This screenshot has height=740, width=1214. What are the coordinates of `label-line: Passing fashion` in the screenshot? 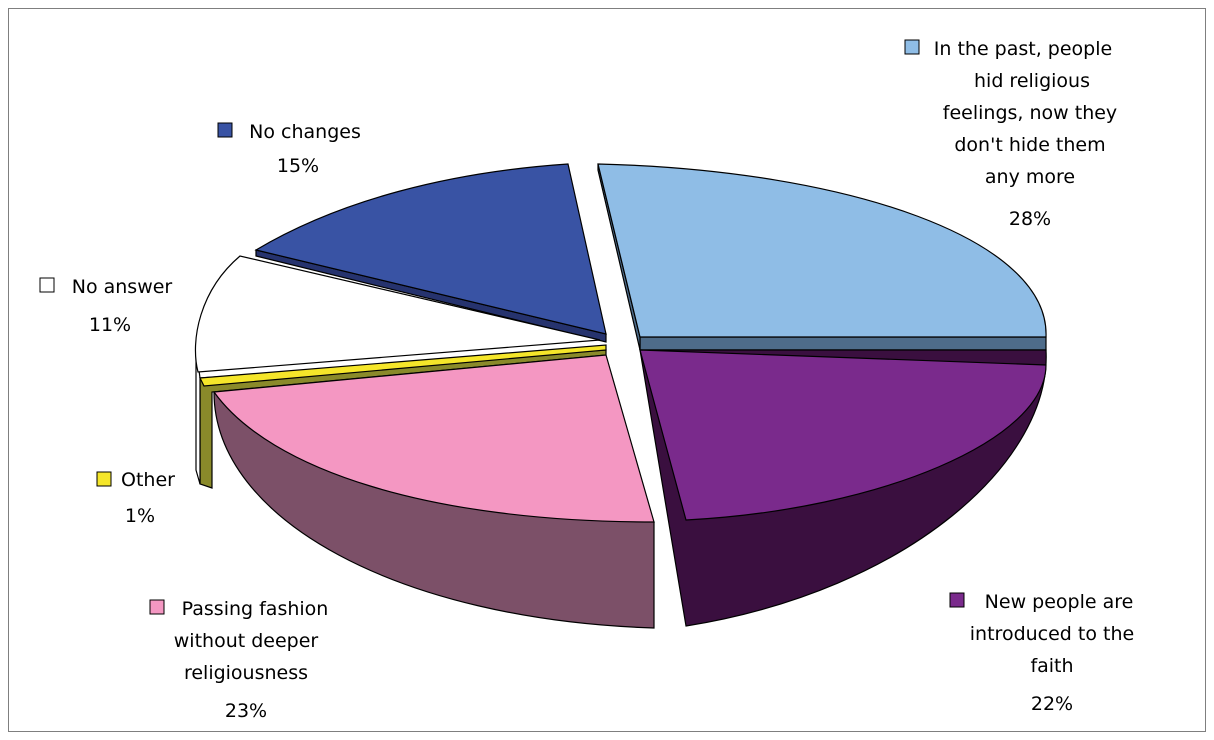 It's located at (255, 609).